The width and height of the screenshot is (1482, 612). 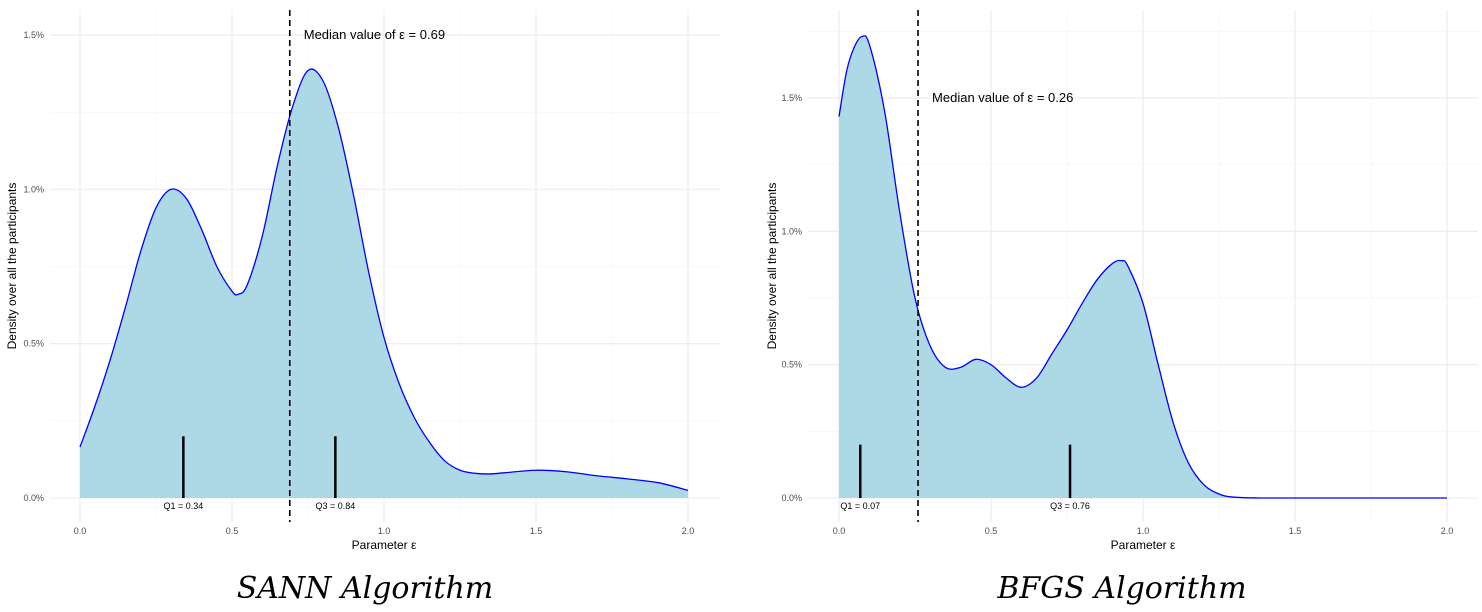 I want to click on median-label: Median value of ε = 0.26, so click(x=1002, y=97).